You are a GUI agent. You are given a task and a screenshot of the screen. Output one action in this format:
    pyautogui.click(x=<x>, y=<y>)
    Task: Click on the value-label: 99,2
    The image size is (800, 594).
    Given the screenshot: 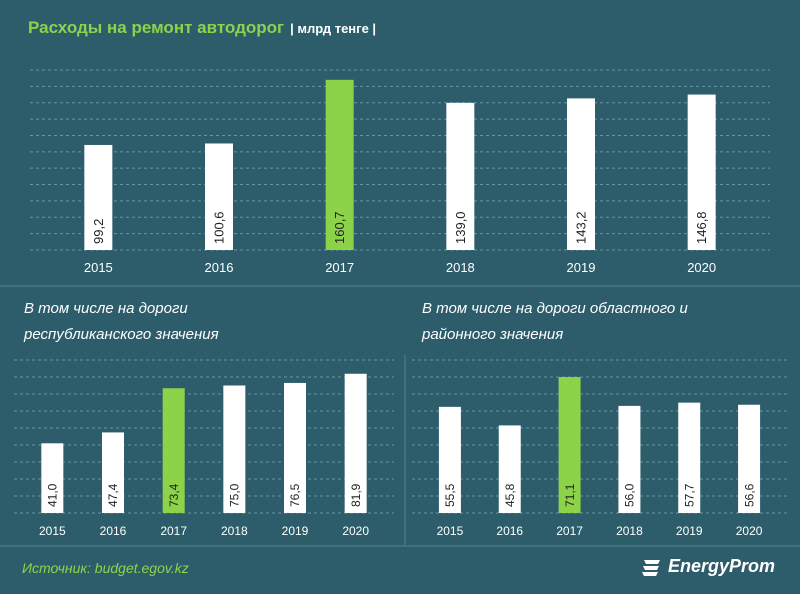 What is the action you would take?
    pyautogui.click(x=98, y=231)
    